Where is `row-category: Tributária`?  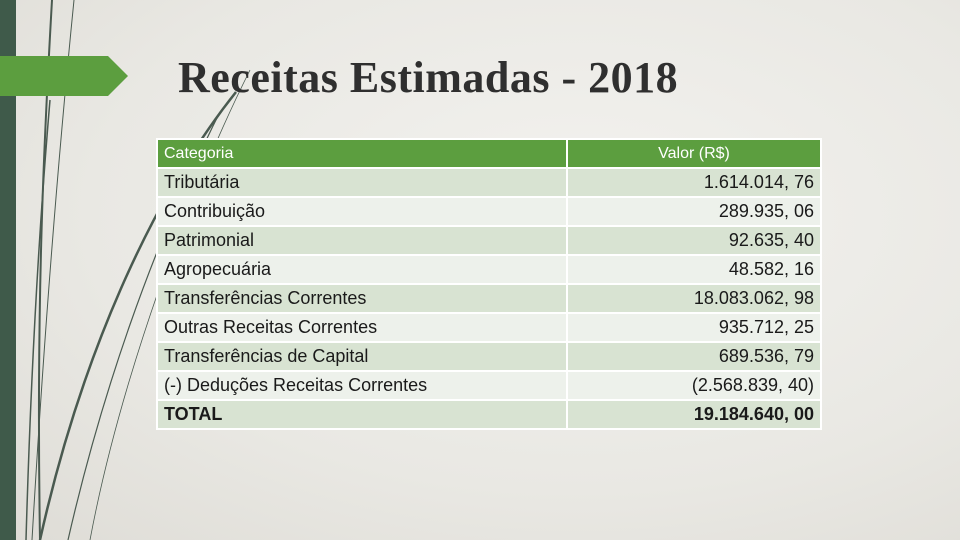
row-category: Tributária is located at coordinates (362, 182).